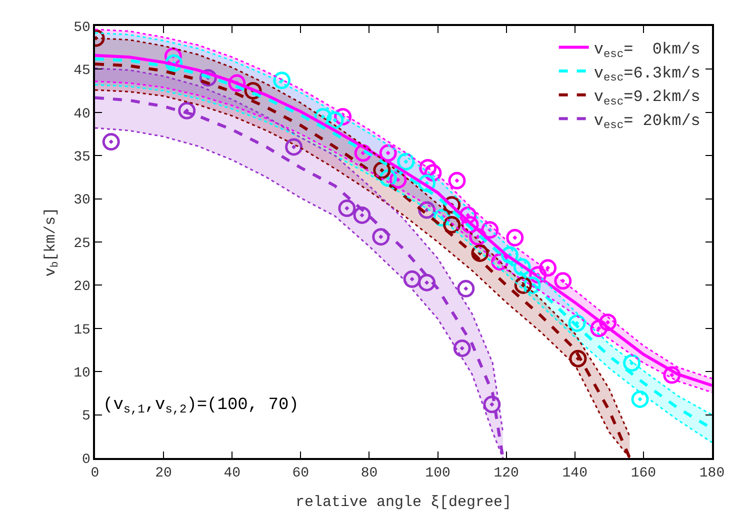  Describe the element at coordinates (82, 374) in the screenshot. I see `y-tick-label: 10` at that location.